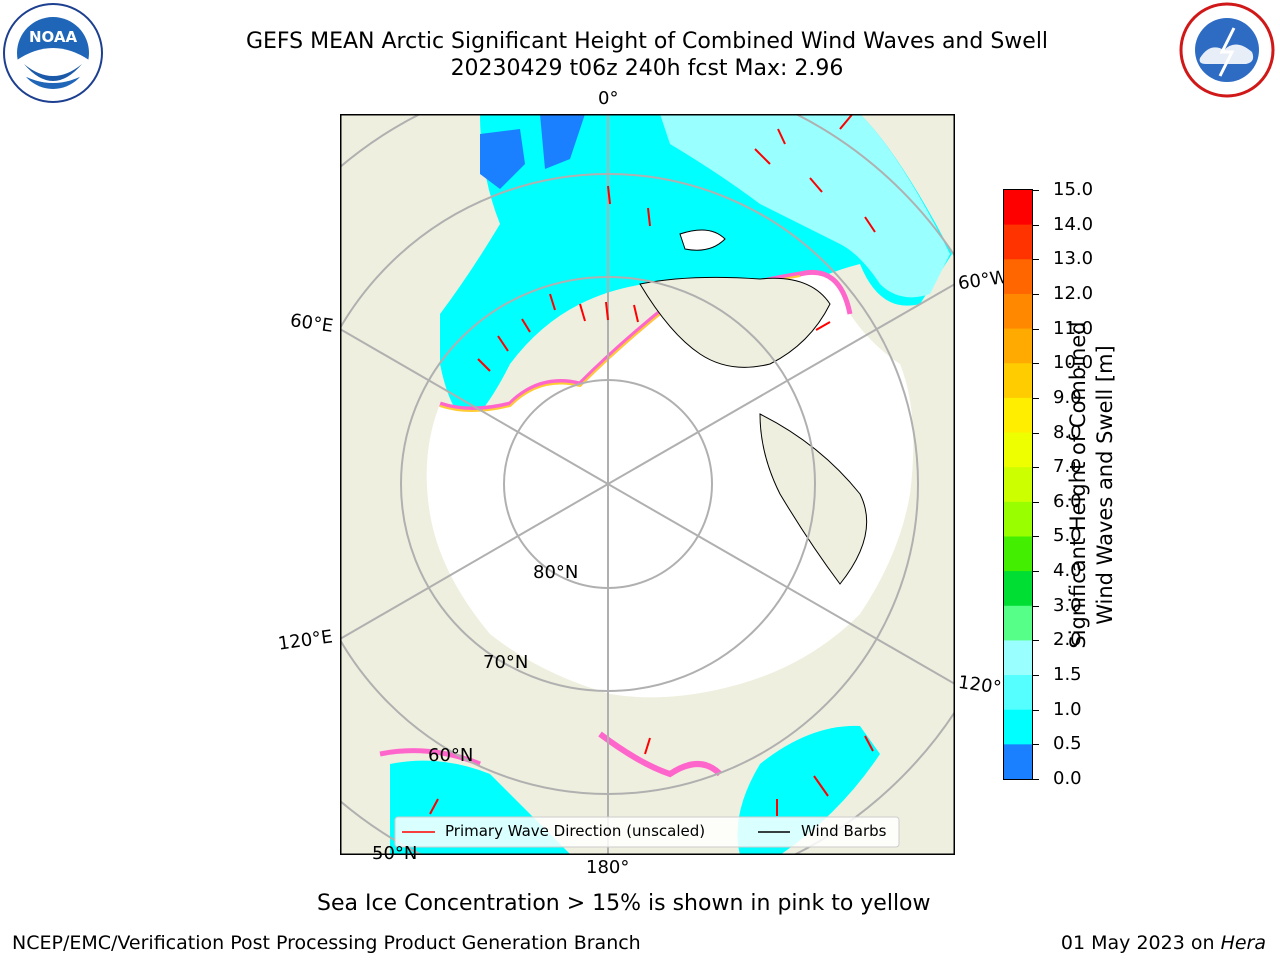 This screenshot has width=1280, height=960. I want to click on colorbar-tick-label: 0.5, so click(1067, 744).